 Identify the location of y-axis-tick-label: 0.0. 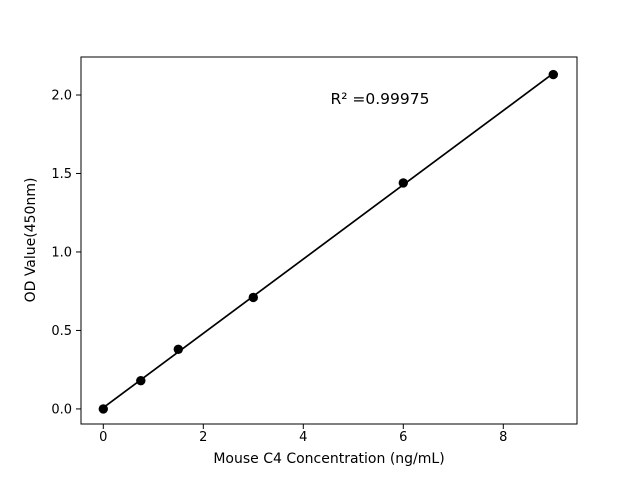
(61, 409).